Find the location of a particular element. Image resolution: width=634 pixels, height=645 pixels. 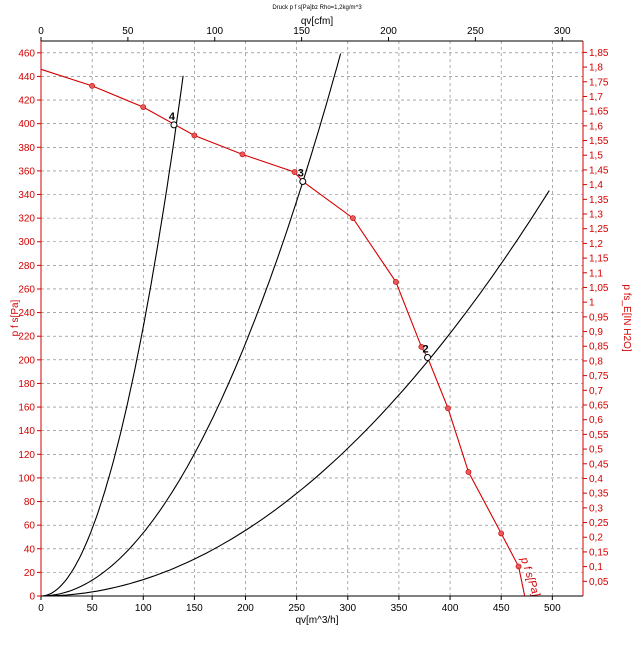

left-axis-label: p f s[Pa] is located at coordinates (15, 317).